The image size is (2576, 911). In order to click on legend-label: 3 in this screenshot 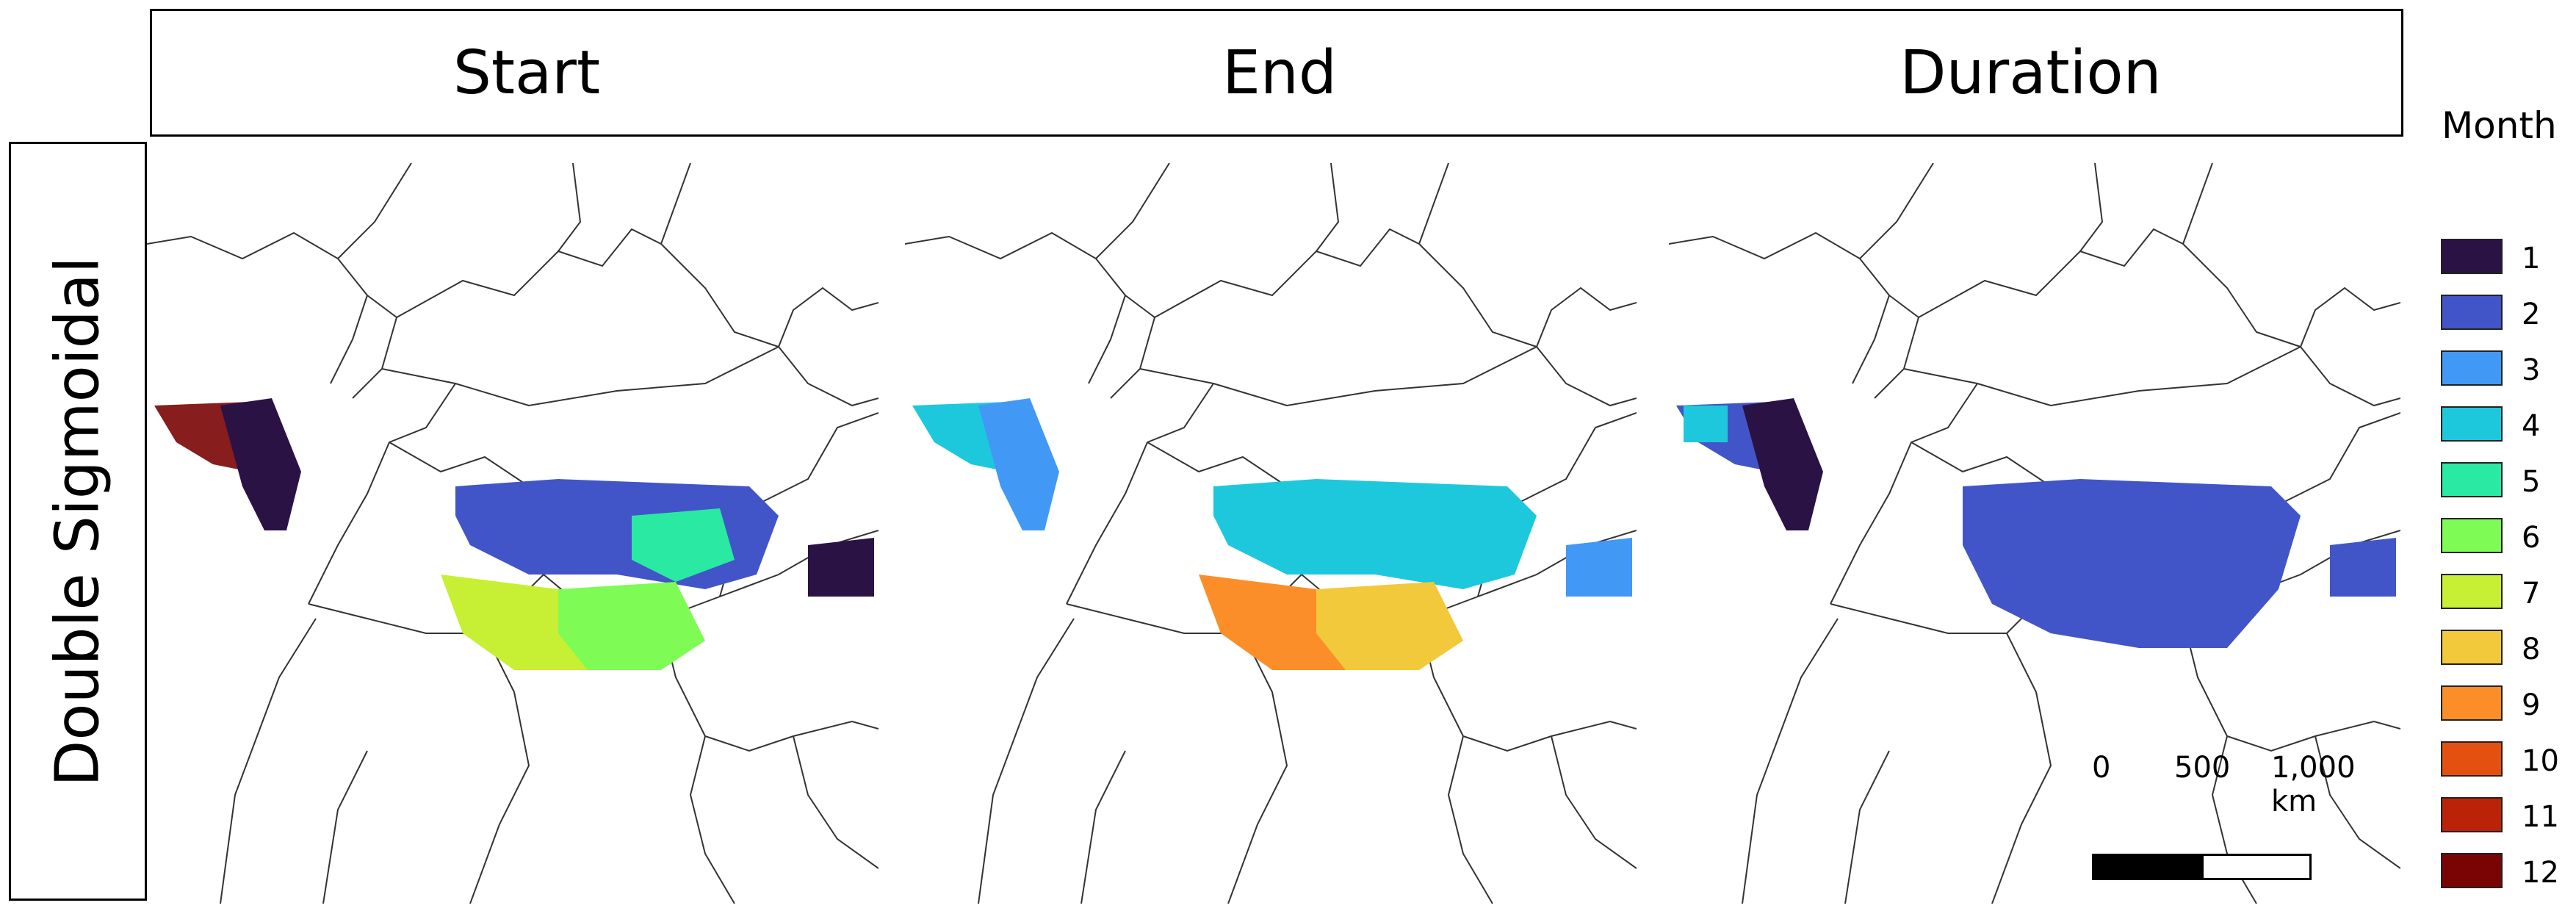, I will do `click(2531, 370)`.